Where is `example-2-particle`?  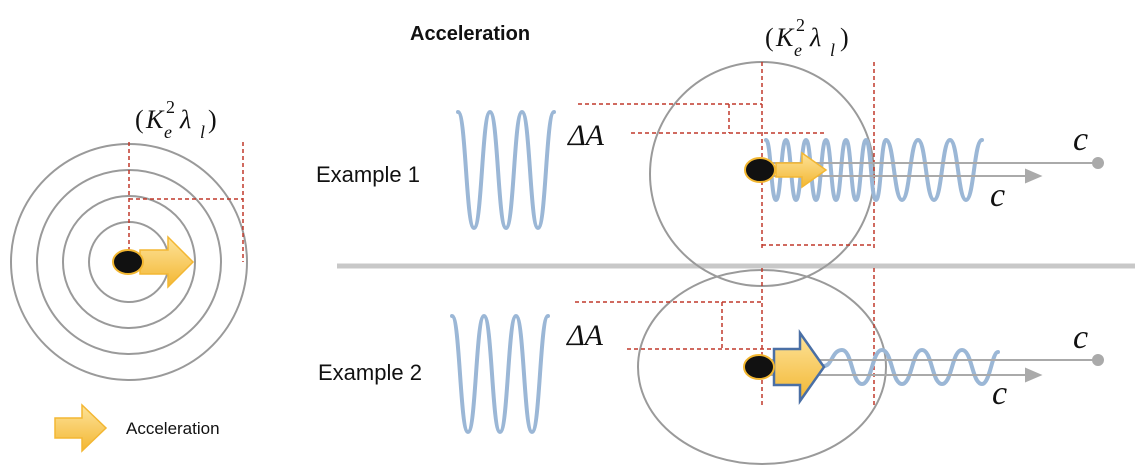 example-2-particle is located at coordinates (759, 367).